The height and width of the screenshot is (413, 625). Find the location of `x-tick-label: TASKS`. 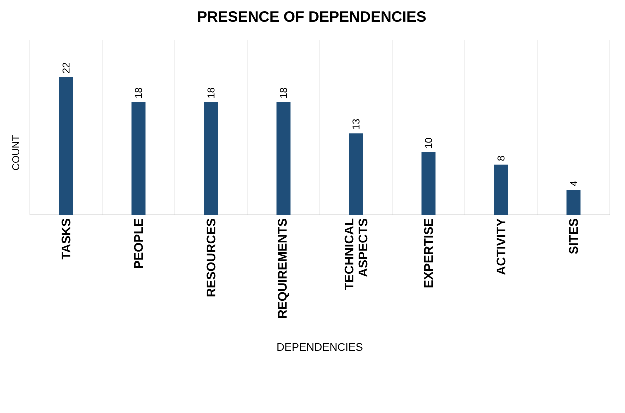

x-tick-label: TASKS is located at coordinates (66, 239).